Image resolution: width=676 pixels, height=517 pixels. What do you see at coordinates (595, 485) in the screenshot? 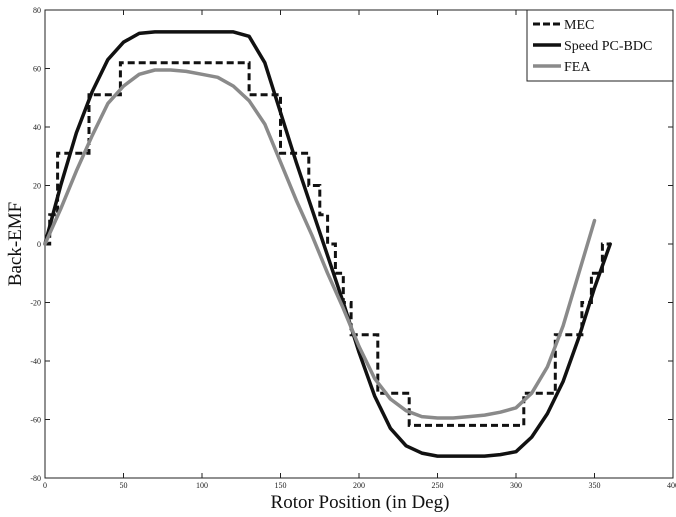
I see `x-tick-label: 350` at bounding box center [595, 485].